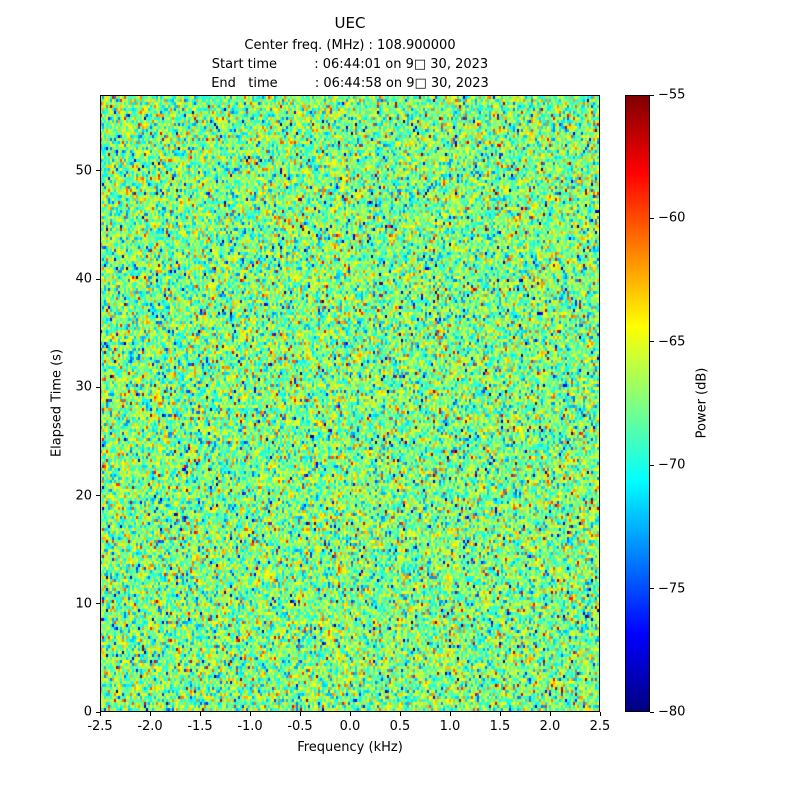 This screenshot has height=800, width=800. What do you see at coordinates (400, 726) in the screenshot?
I see `x-tick-label: 0.5` at bounding box center [400, 726].